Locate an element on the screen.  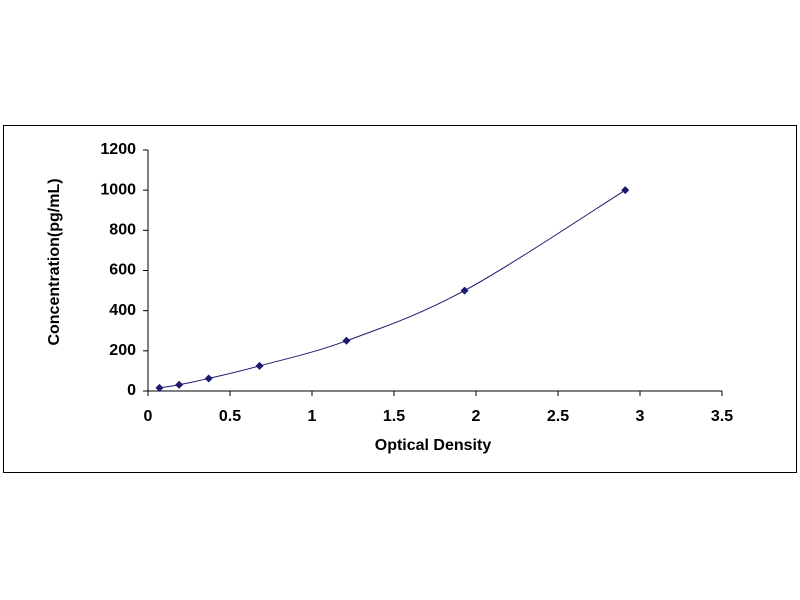
x-tick-label: 1.5 is located at coordinates (394, 416).